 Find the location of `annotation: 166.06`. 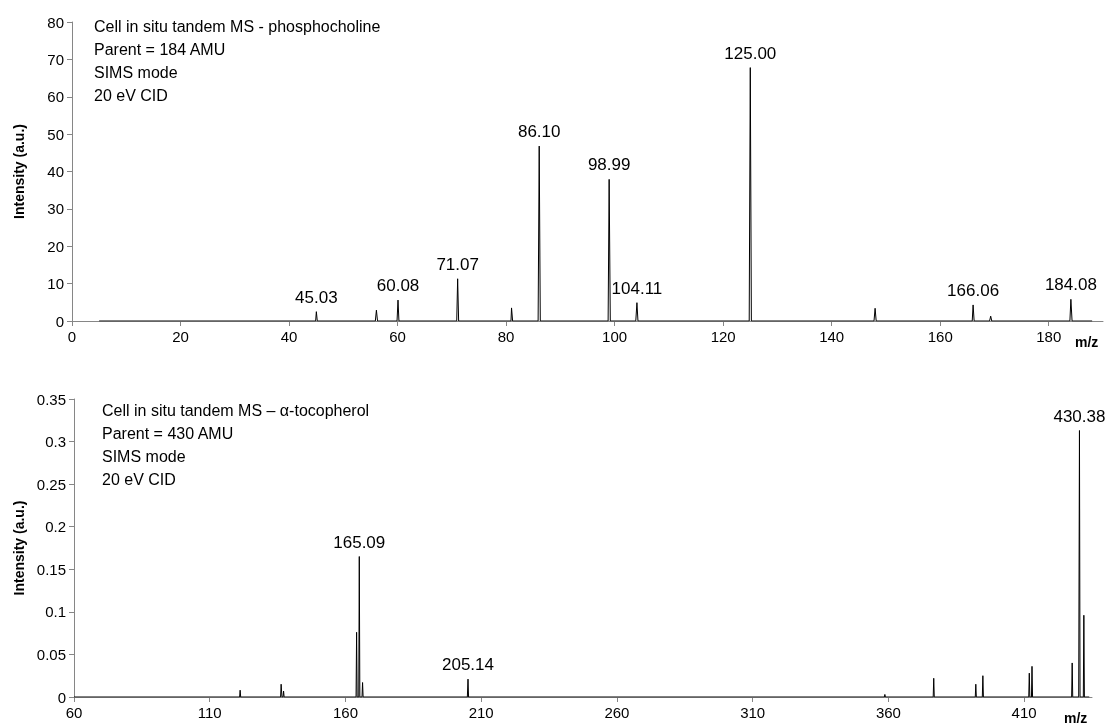

annotation: 166.06 is located at coordinates (973, 290).